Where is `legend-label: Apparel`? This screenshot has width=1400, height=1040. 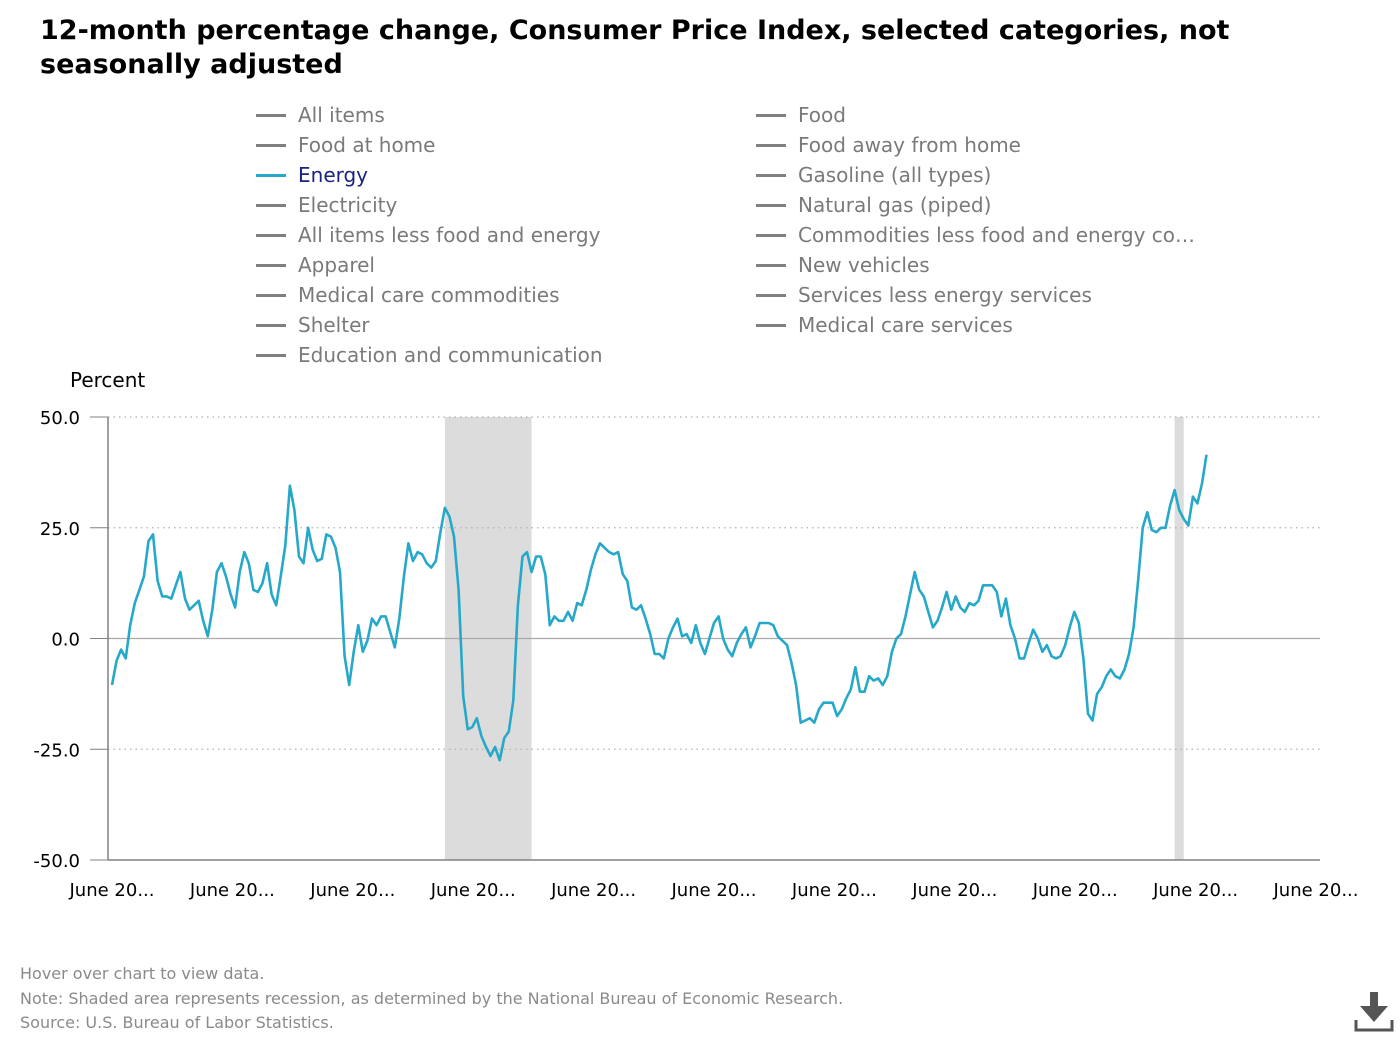
legend-label: Apparel is located at coordinates (336, 265).